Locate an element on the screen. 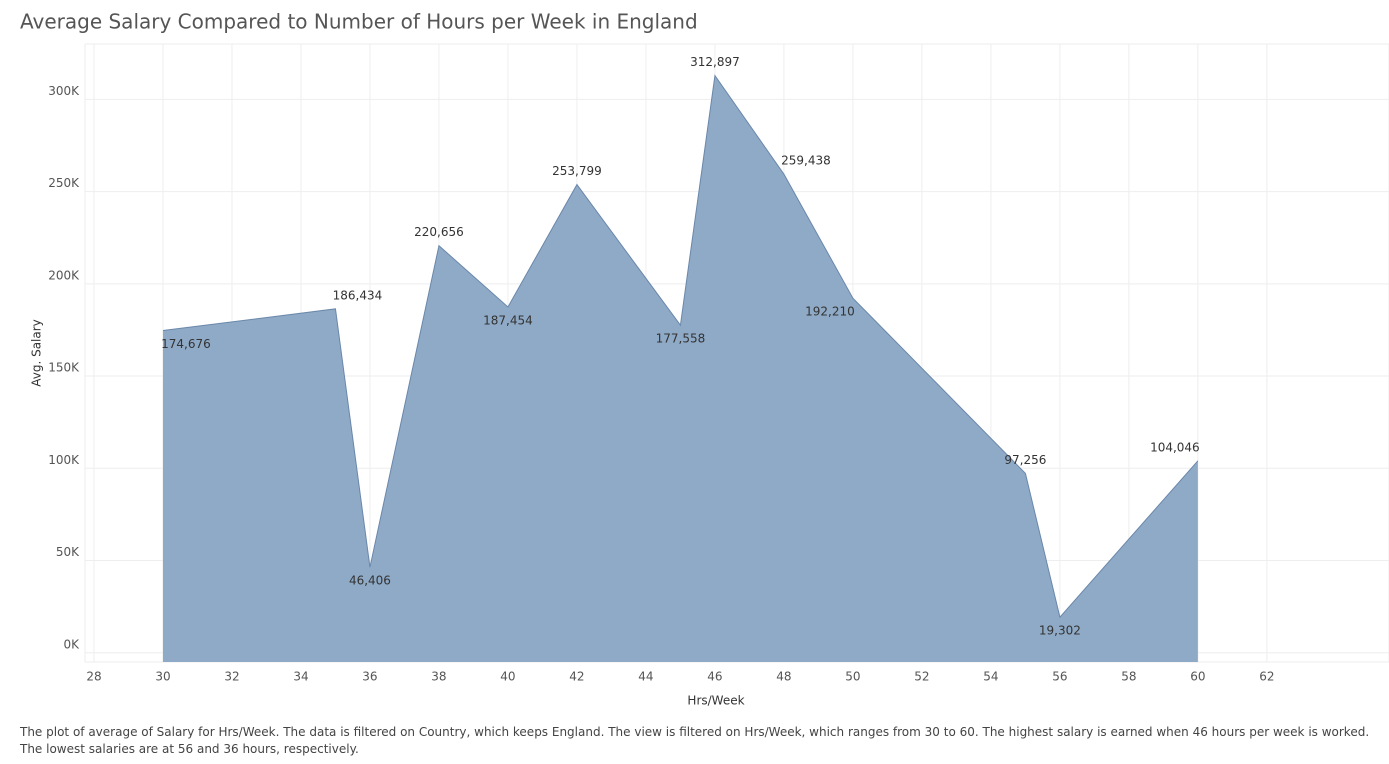 The image size is (1389, 764). x-tick-label: 34 is located at coordinates (300, 677).